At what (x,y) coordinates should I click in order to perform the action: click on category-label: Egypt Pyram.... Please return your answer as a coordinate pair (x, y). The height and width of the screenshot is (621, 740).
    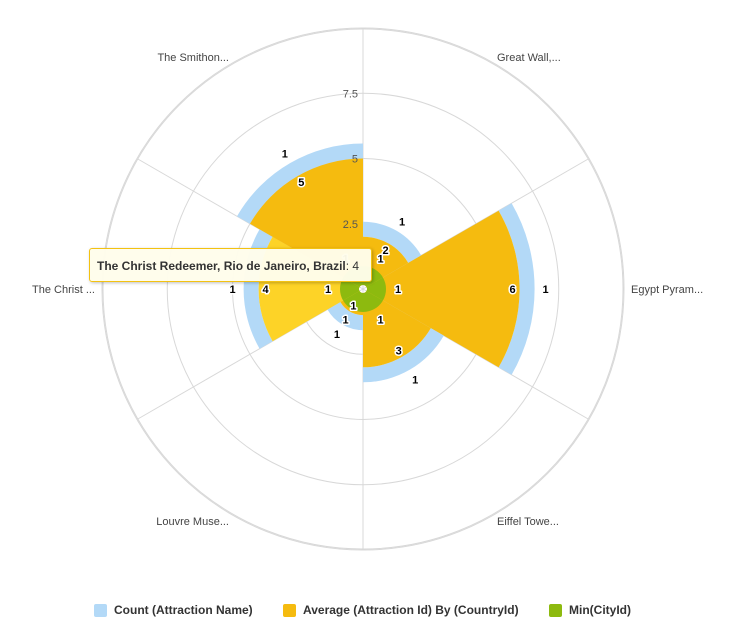
    Looking at the image, I should click on (667, 290).